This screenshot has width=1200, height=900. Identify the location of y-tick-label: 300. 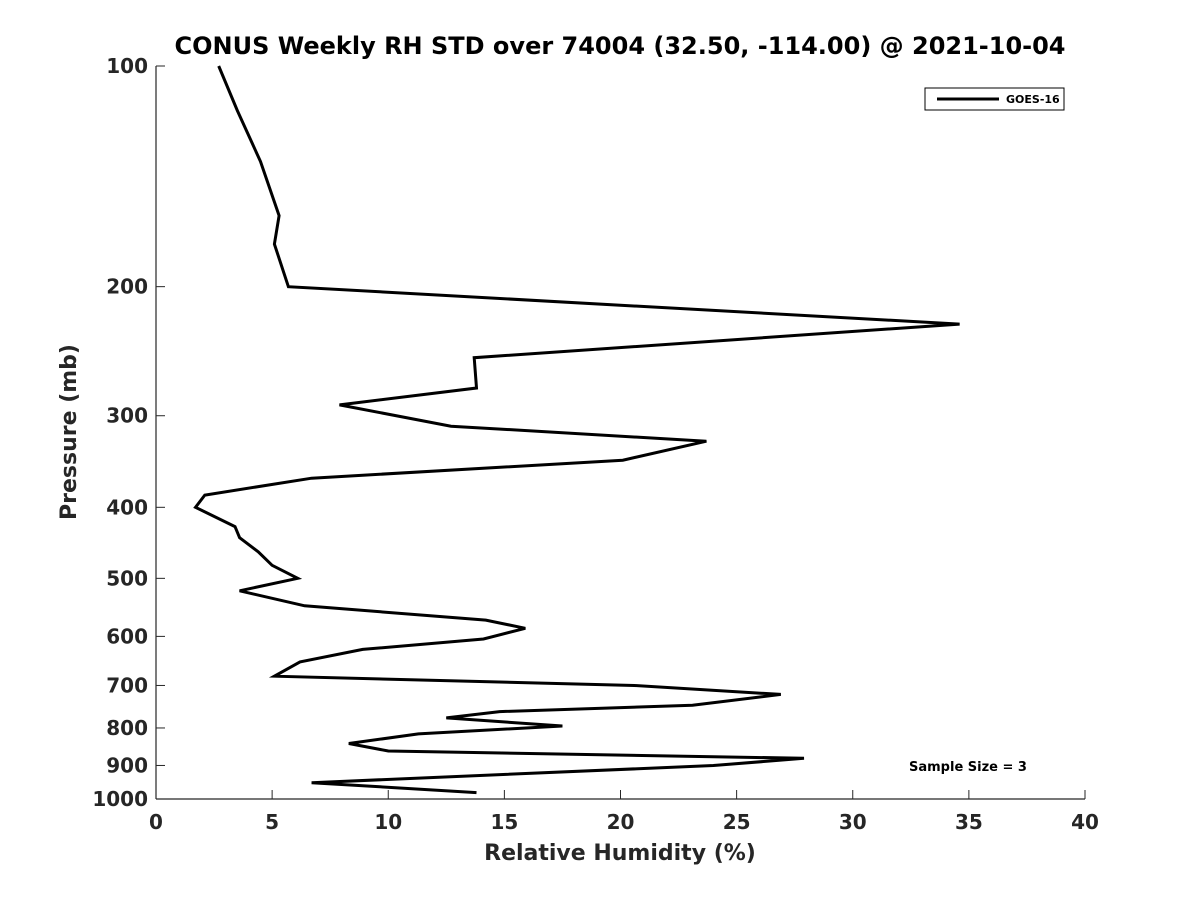
(127, 416).